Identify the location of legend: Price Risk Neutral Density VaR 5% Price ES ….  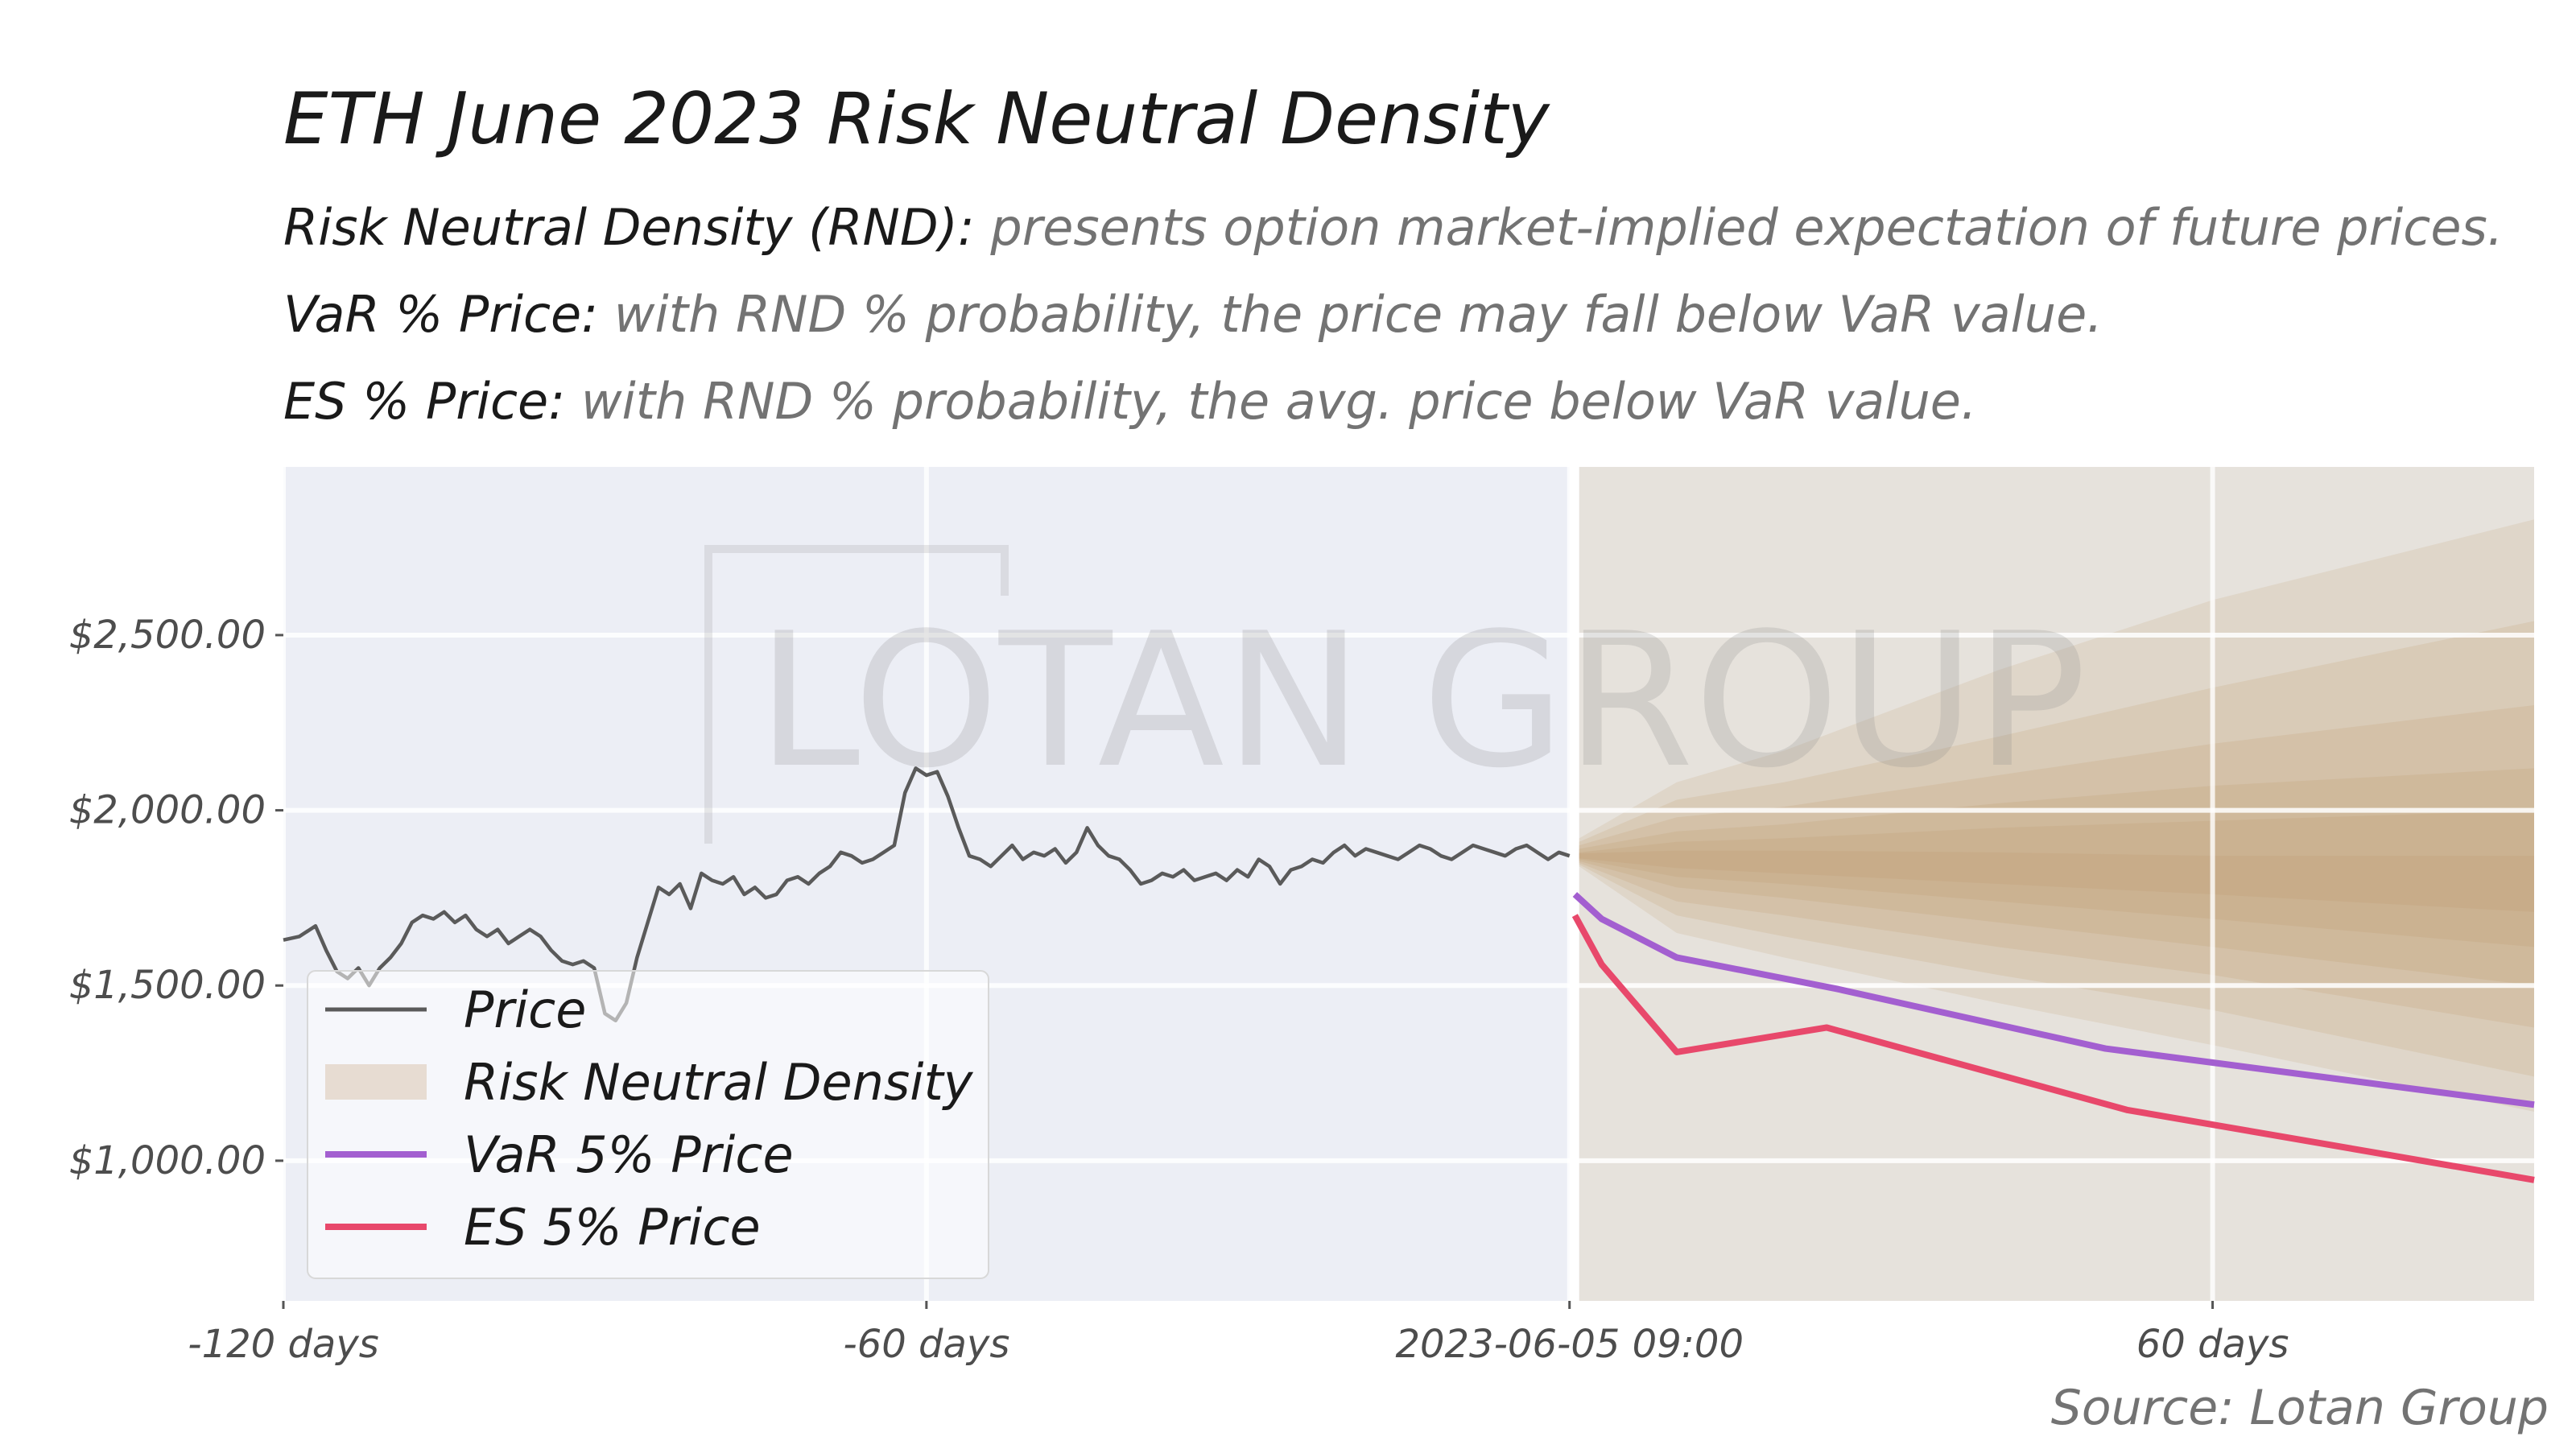
(648, 1124).